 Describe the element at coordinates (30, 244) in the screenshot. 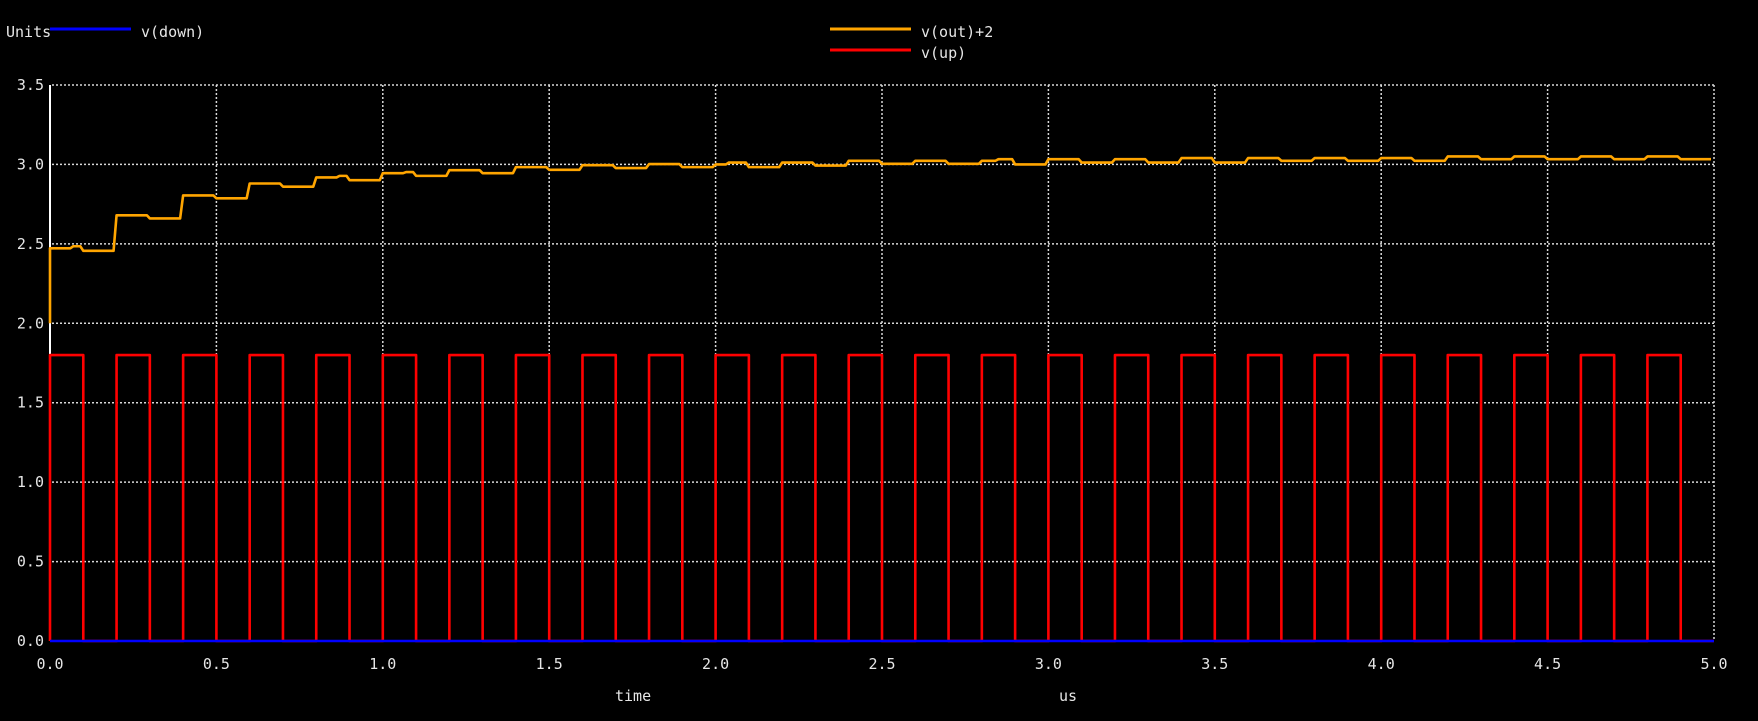

I see `y-tick-label: 2.5` at that location.